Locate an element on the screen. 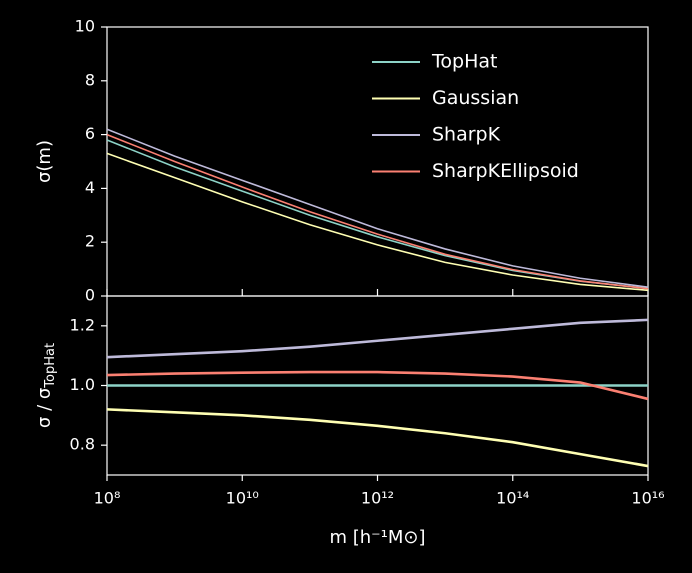 The image size is (692, 573). x-tick-label: 10¹⁴ is located at coordinates (512, 498).